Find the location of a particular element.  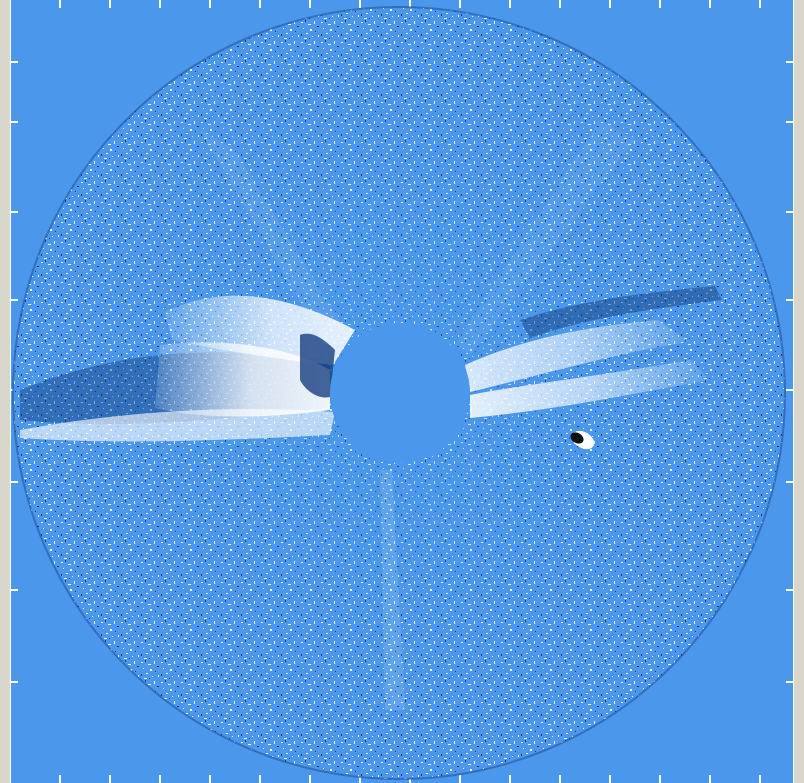

occulter-disk is located at coordinates (400, 393).